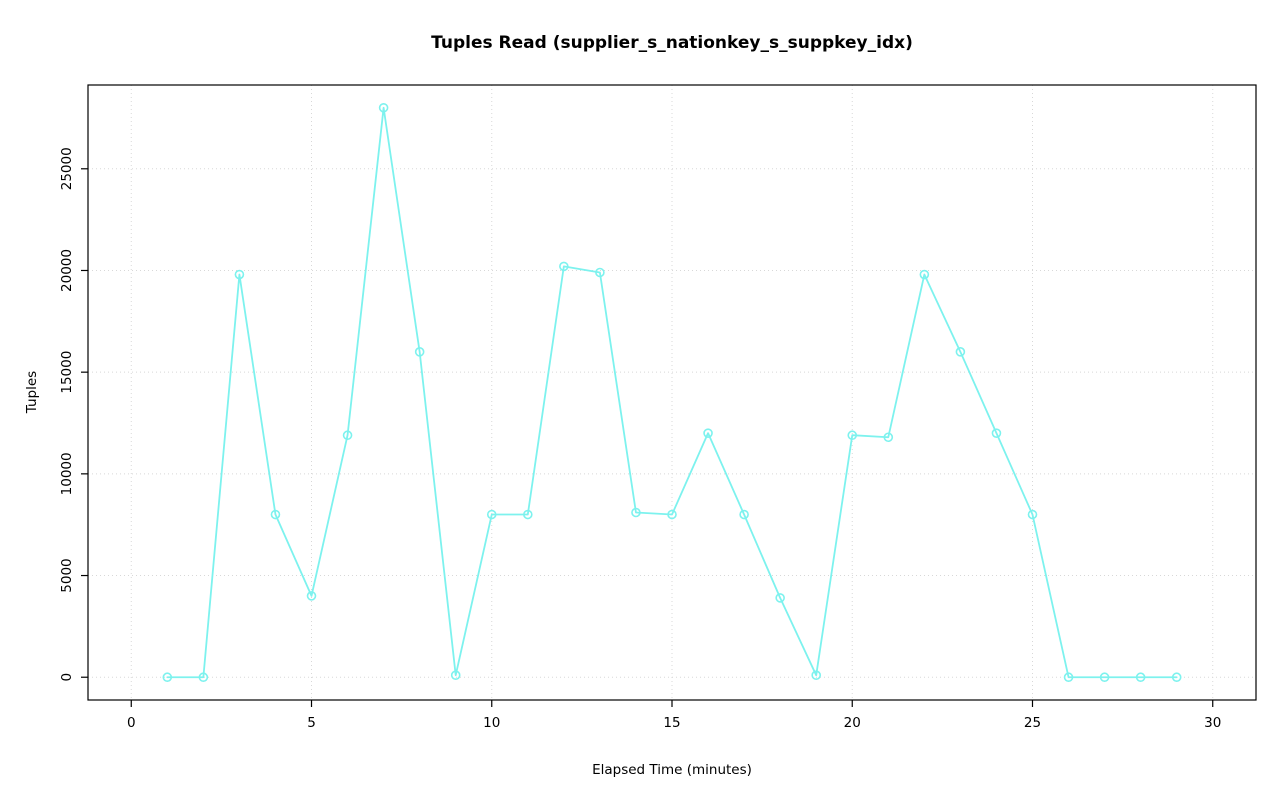 The image size is (1280, 801). Describe the element at coordinates (67, 473) in the screenshot. I see `y-tick-label: 10000` at that location.